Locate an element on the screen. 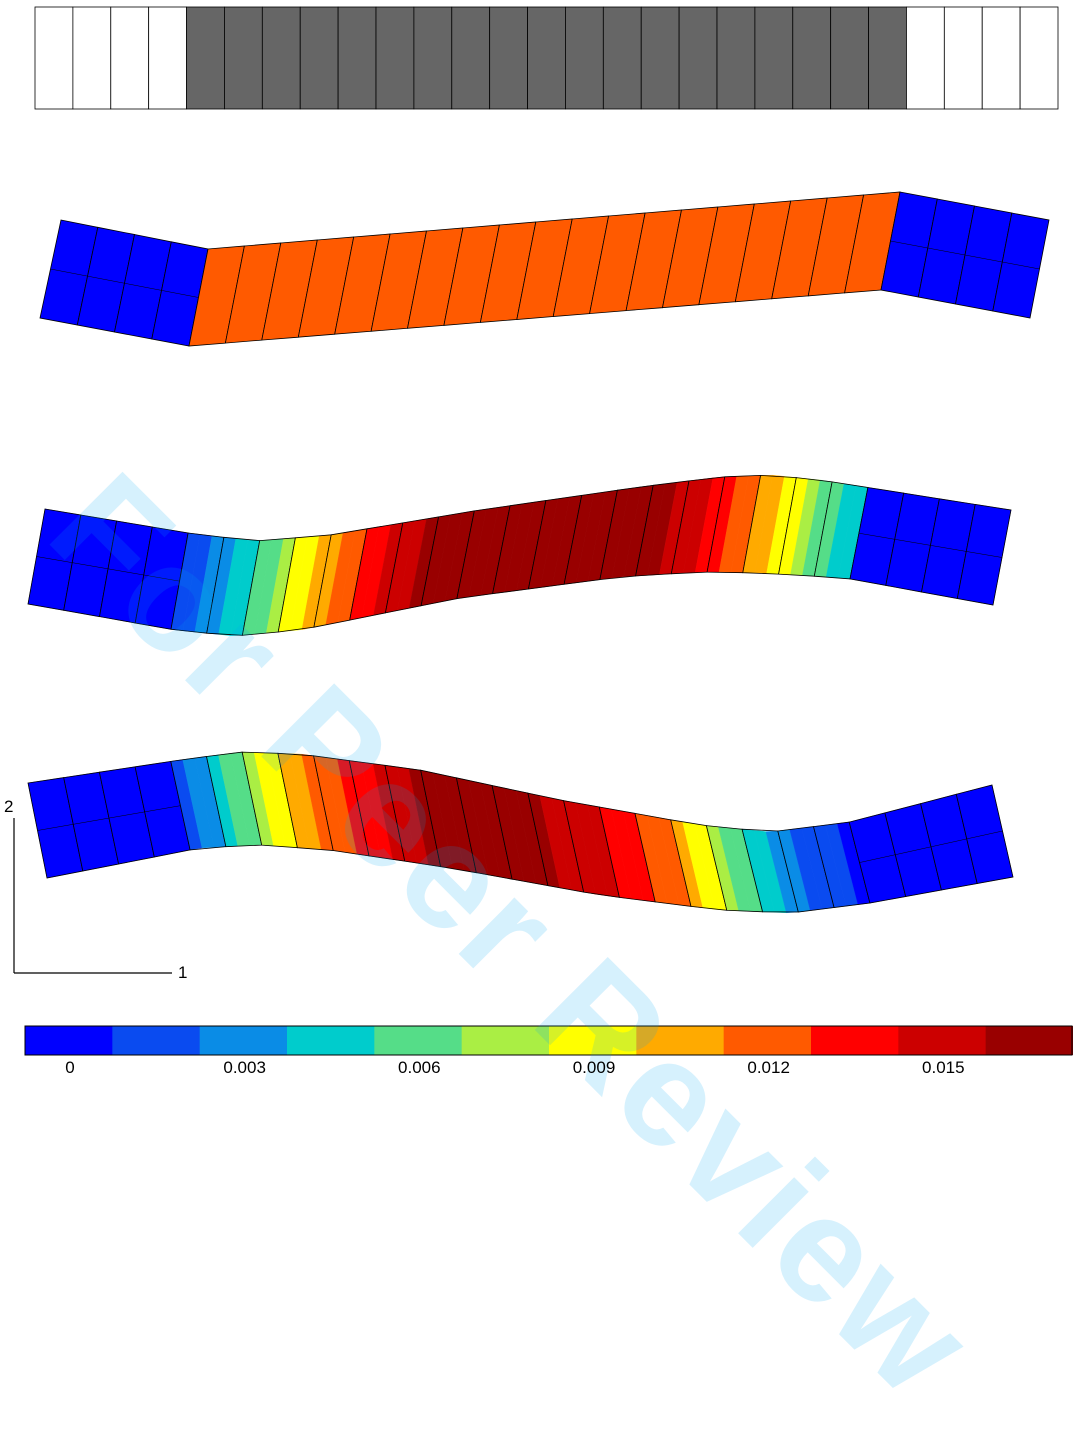  colorbar-tick-label: 0 is located at coordinates (70, 1067).